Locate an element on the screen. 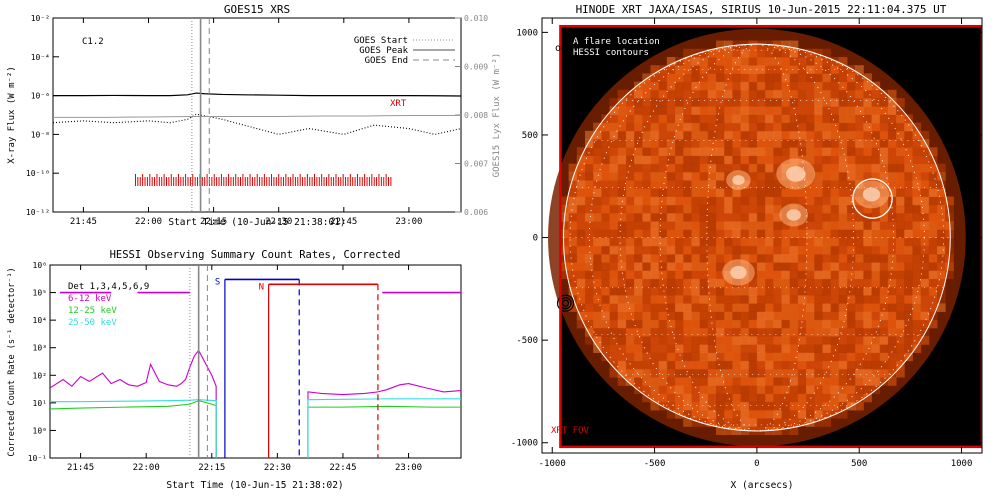  hessi-series-25-50-keV is located at coordinates (384, 428).